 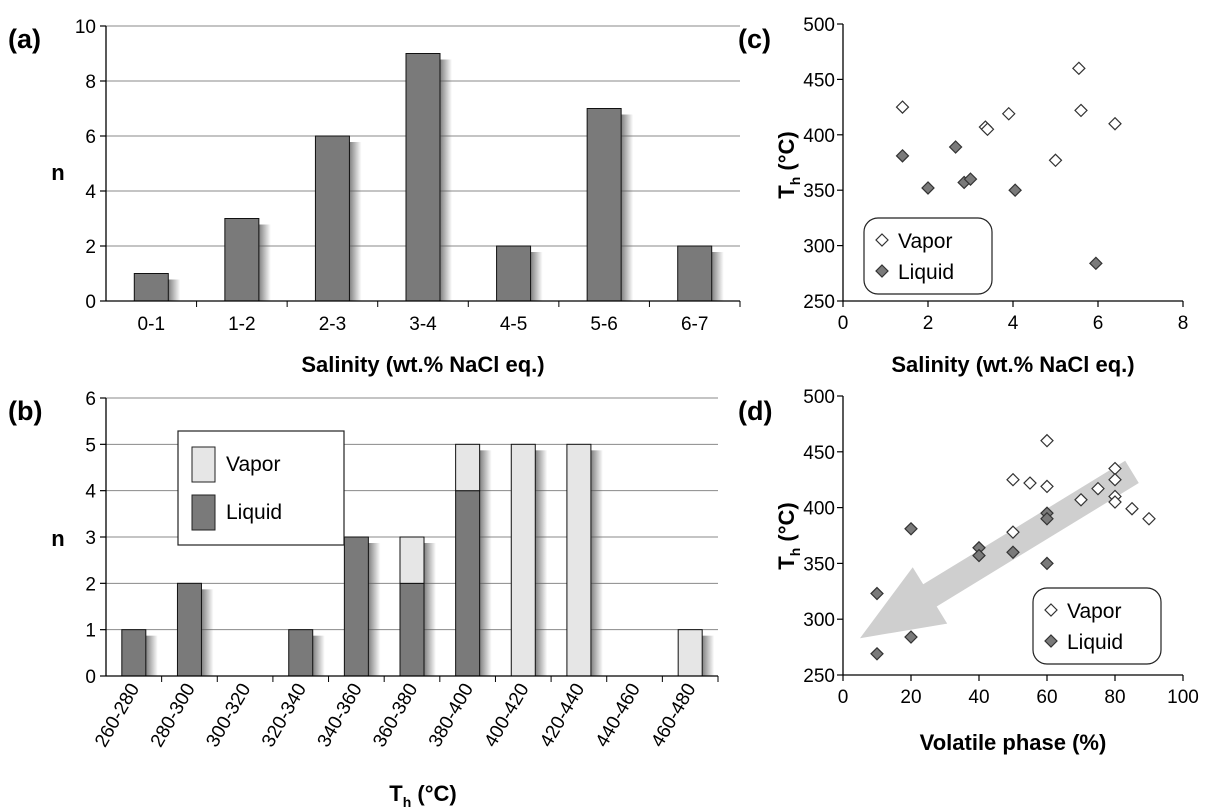 I want to click on x-tick-label: 420-440, so click(x=562, y=715).